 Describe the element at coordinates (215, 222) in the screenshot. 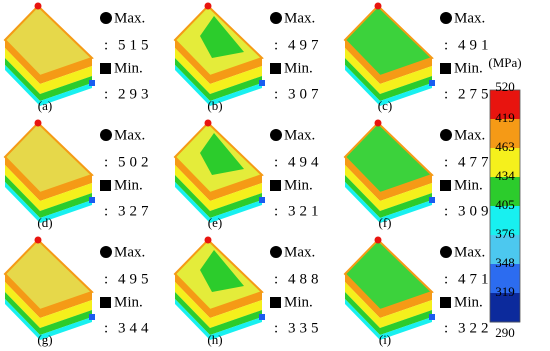

I see `panel-label: (e)` at that location.